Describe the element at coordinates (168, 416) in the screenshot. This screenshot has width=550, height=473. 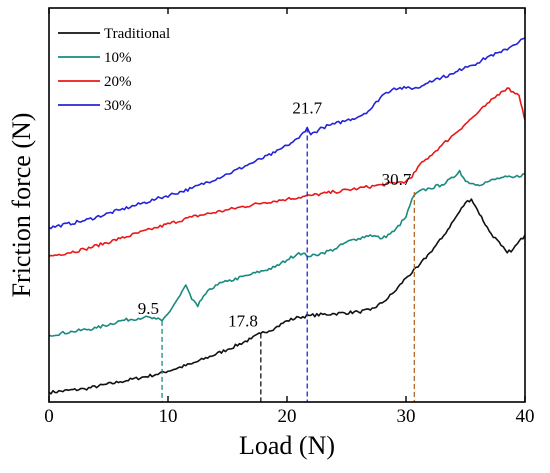
I see `x-tick-label-1: 10` at that location.